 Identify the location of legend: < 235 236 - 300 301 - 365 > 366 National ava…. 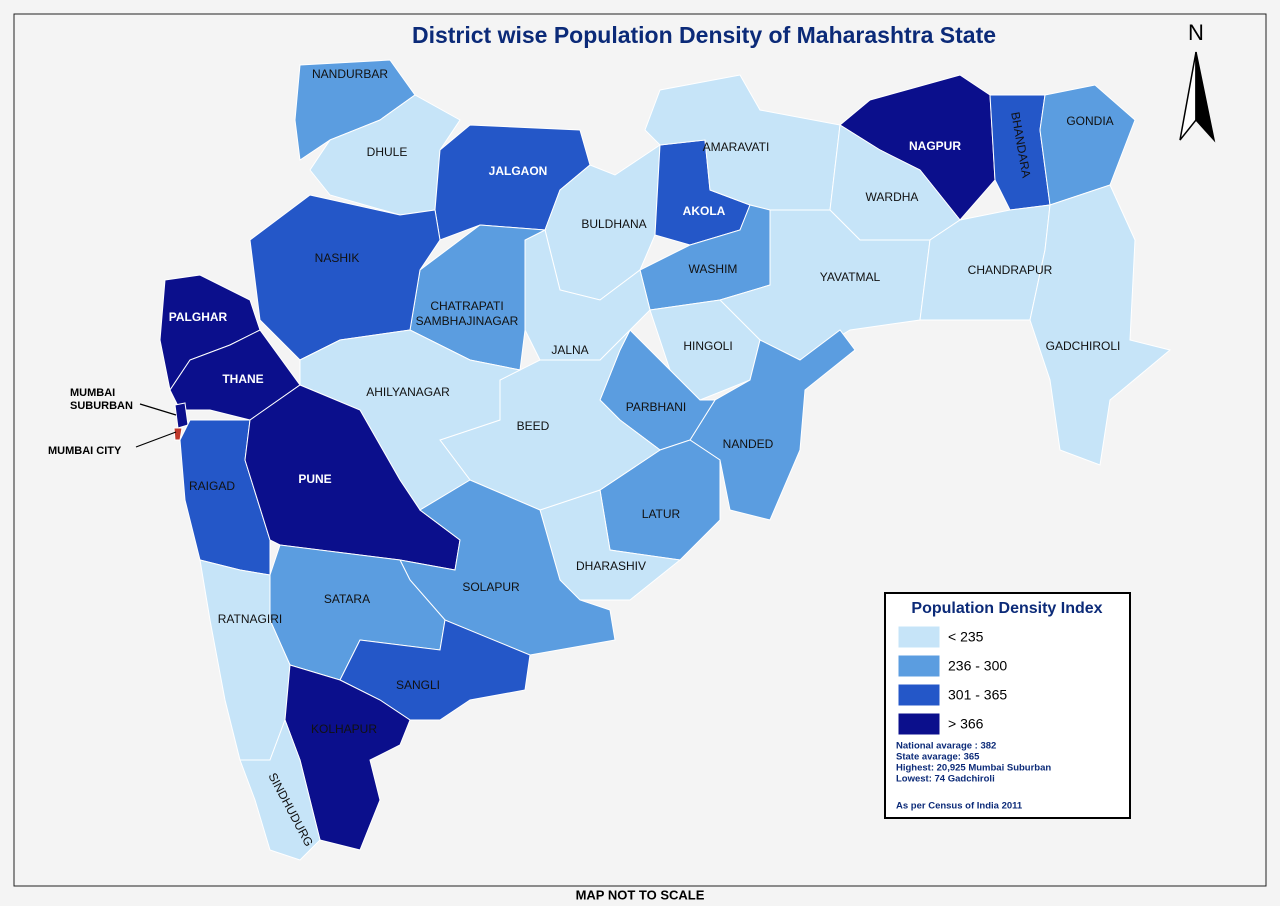
(973, 718).